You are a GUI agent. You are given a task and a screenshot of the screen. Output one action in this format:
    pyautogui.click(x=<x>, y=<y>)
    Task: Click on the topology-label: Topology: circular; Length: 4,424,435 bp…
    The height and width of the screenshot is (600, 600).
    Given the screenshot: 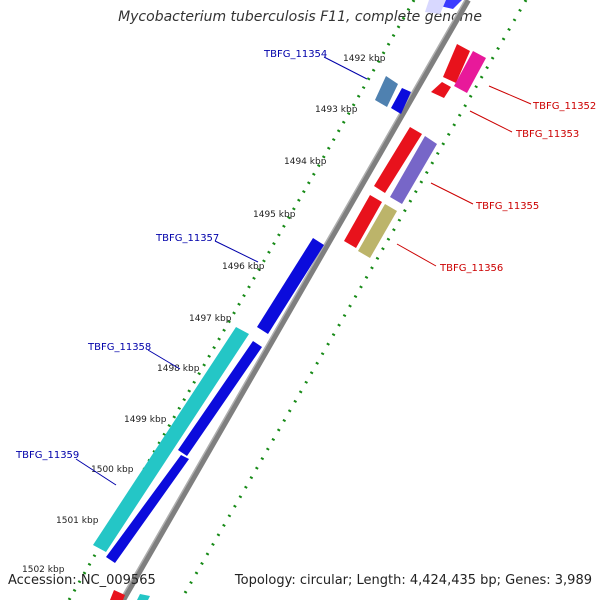 What is the action you would take?
    pyautogui.click(x=413, y=580)
    